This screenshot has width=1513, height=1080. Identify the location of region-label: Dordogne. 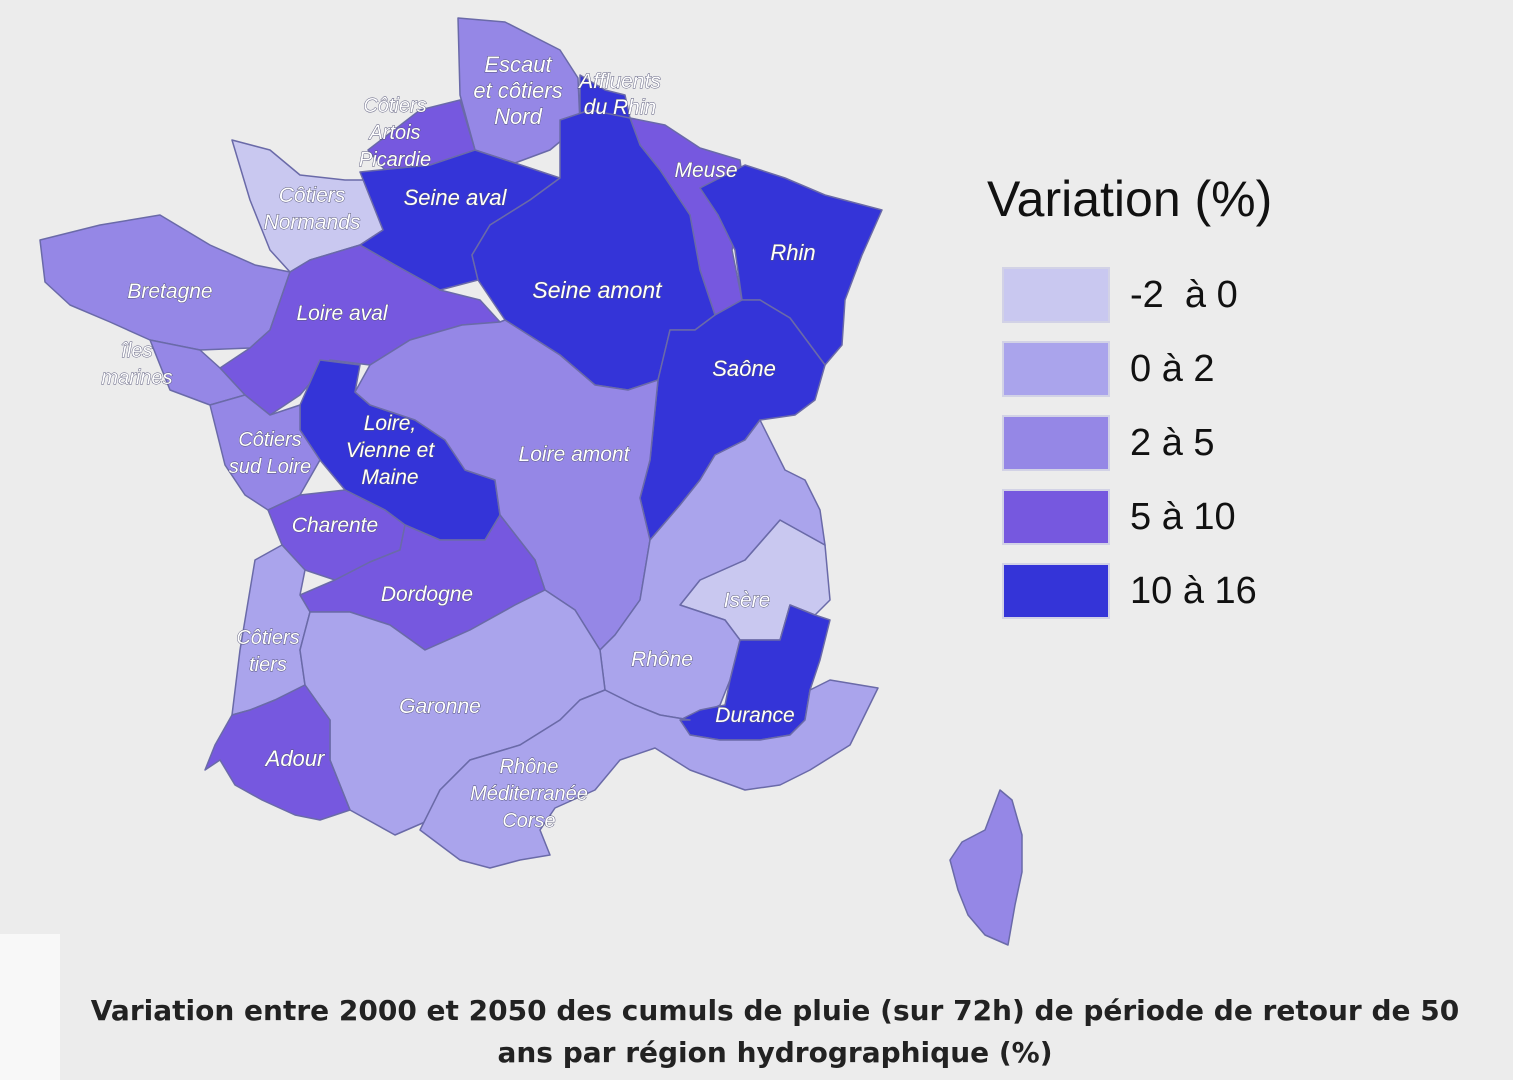
(427, 594).